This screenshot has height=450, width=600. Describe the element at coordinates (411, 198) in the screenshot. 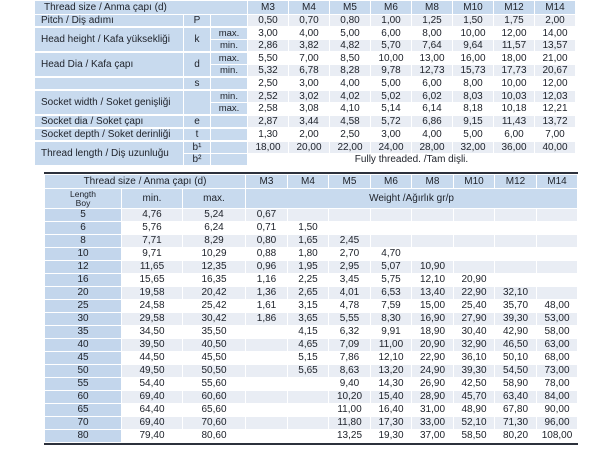

I see `weight-column-header: Weight /Ağırlık gr/p` at that location.